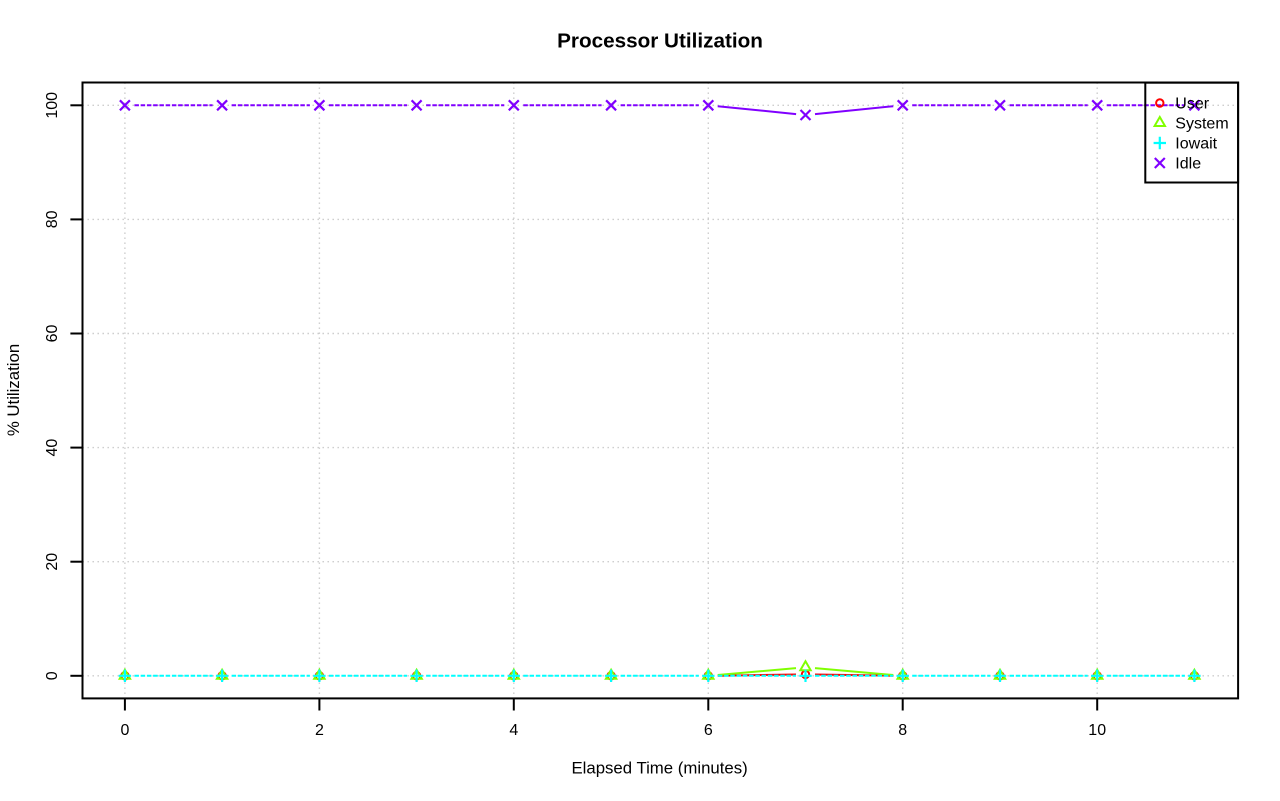 This screenshot has height=801, width=1280. Describe the element at coordinates (1196, 143) in the screenshot. I see `svg-text: Iowait` at that location.